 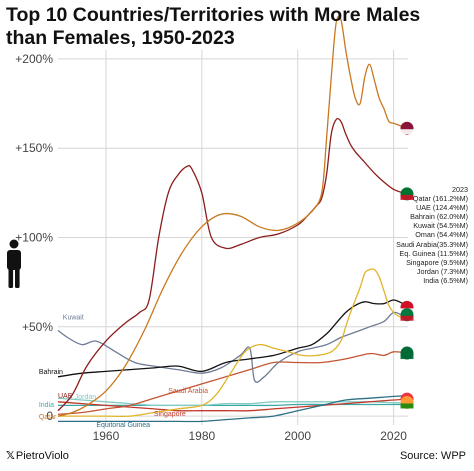 What do you see at coordinates (439, 217) in the screenshot?
I see `legend-entry-bahrain: Bahrain (62.0%M)` at bounding box center [439, 217].